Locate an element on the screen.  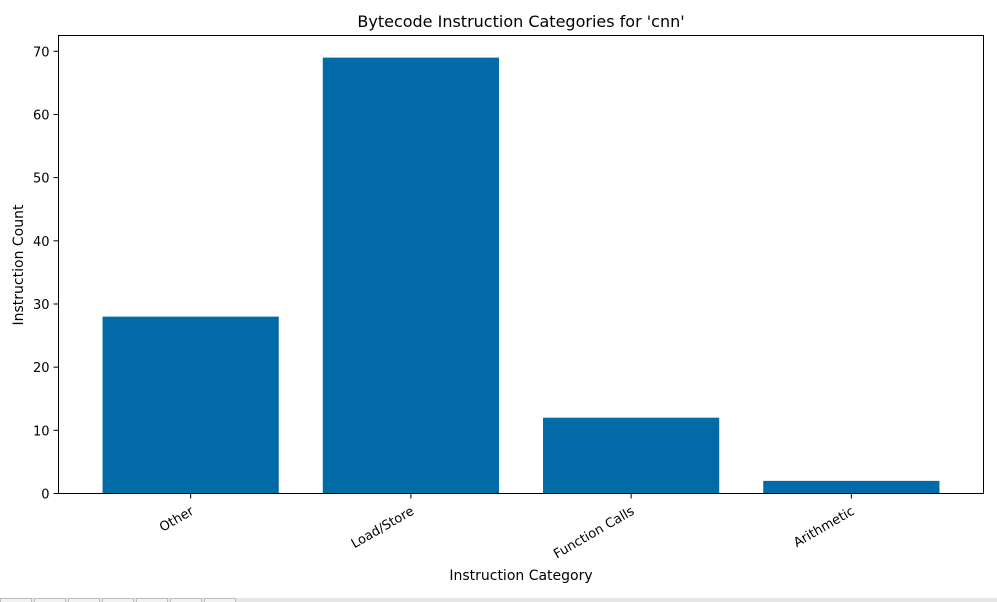
y-axis-label: Instruction Count is located at coordinates (19, 264).